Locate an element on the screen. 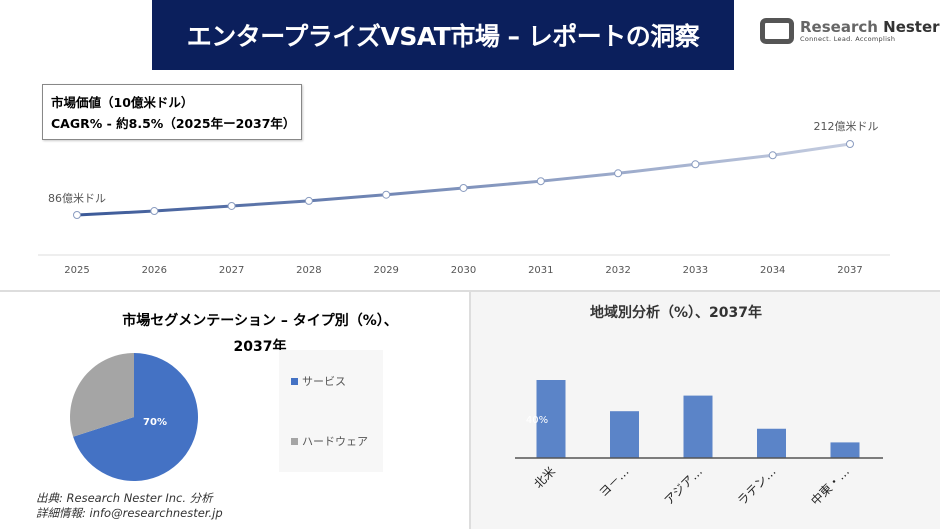  x-tick-label: 2034 is located at coordinates (772, 270).